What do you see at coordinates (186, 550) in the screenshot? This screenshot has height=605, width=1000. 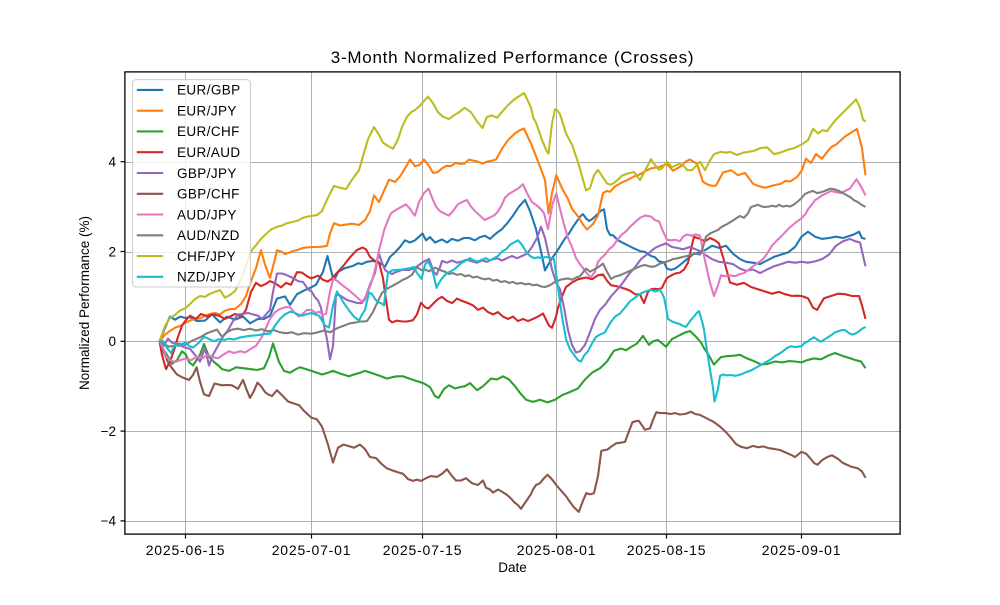 I see `svg-text: 2025-06-15` at bounding box center [186, 550].